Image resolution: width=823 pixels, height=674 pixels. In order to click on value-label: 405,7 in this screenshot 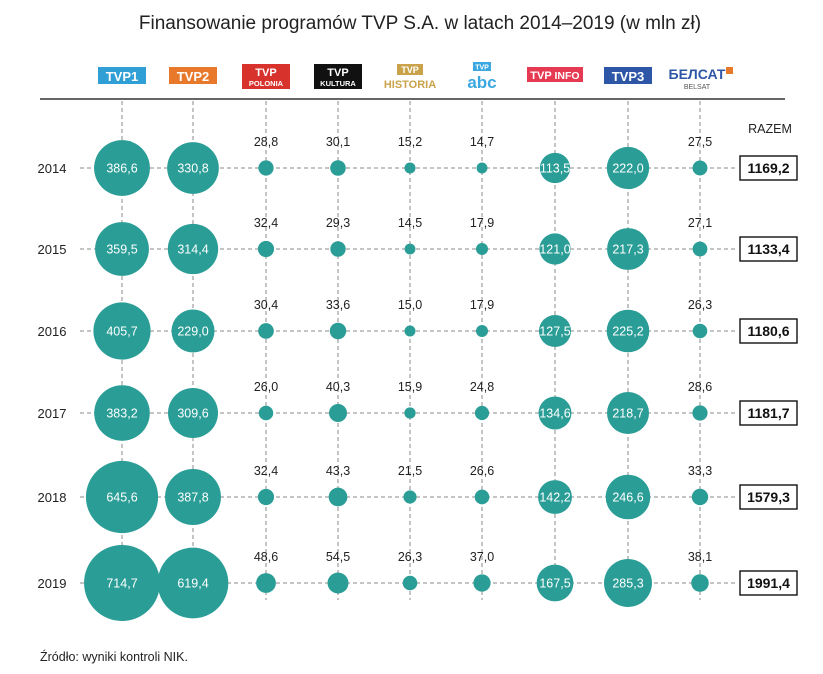, I will do `click(121, 332)`.